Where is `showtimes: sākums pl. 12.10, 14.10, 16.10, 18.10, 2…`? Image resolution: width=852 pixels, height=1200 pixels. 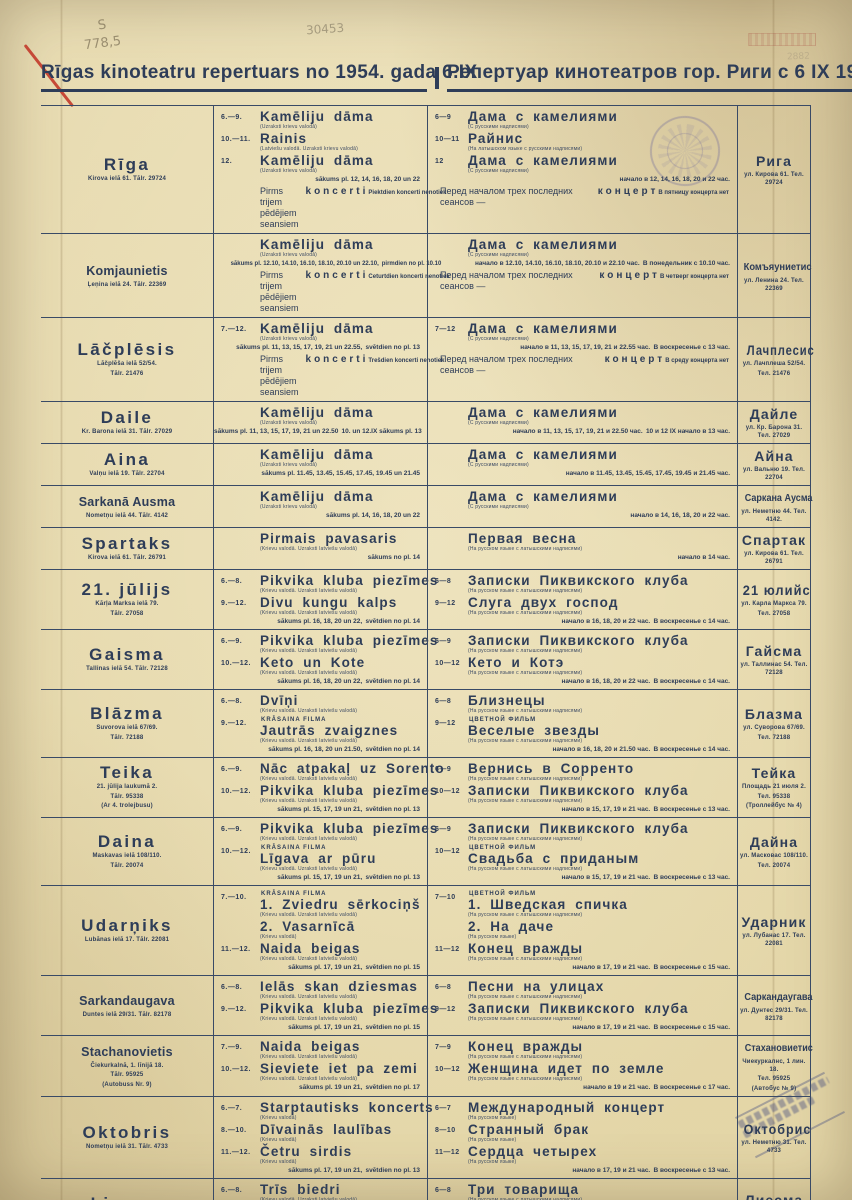
showtimes: sākums pl. 12.10, 14.10, 16.10, 18.10, 2… is located at coordinates (336, 263).